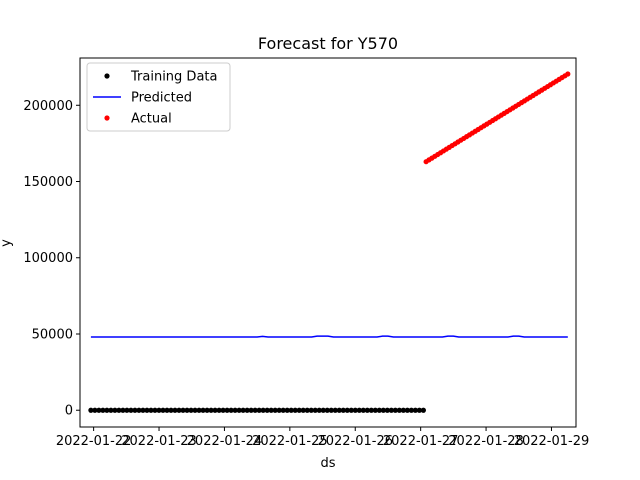 The height and width of the screenshot is (480, 640). I want to click on legend: Training Data Predicted Actual, so click(158, 97).